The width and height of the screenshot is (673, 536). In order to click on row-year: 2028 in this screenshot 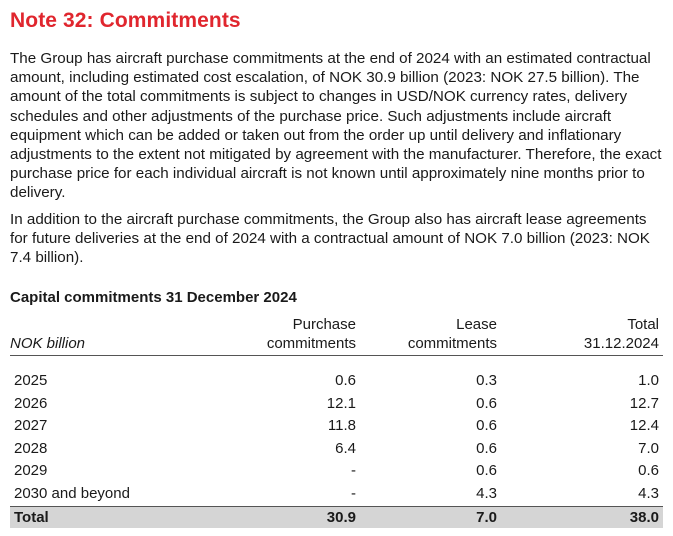, I will do `click(31, 448)`.